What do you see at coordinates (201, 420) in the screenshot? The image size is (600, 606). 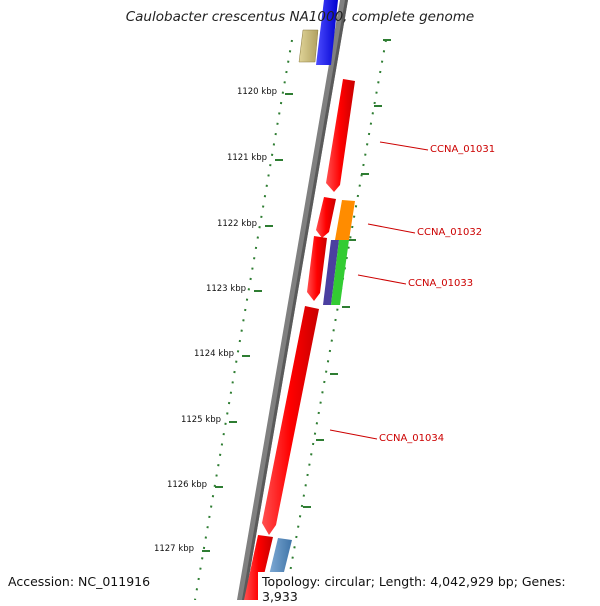 I see `scale-tick-label: 1125 kbp` at bounding box center [201, 420].